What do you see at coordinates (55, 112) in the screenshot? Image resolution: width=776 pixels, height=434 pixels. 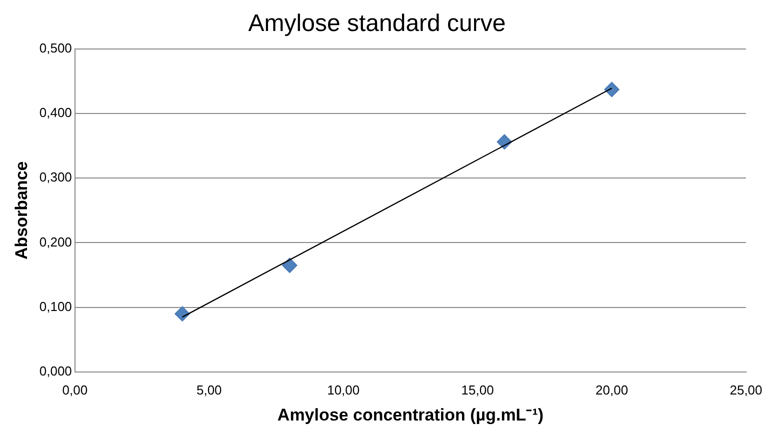 I see `y-tick-label: 0,400` at bounding box center [55, 112].